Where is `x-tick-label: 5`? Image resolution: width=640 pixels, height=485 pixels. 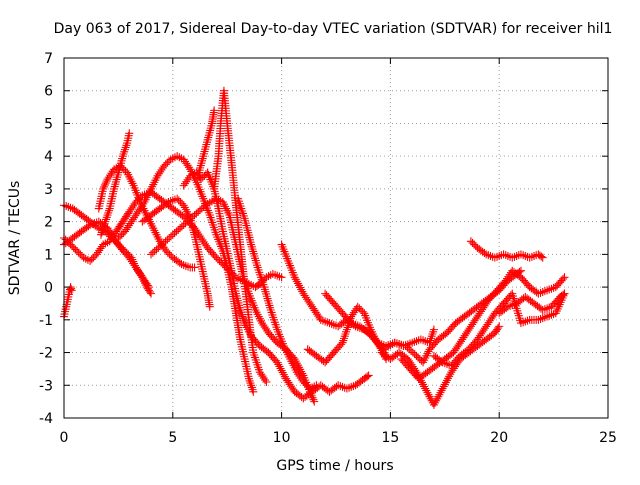 x-tick-label: 5 is located at coordinates (172, 438).